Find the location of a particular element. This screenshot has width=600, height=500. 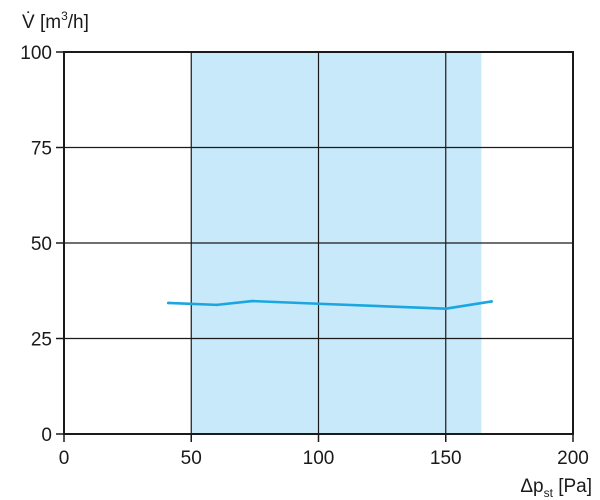

series-line is located at coordinates (330, 305).